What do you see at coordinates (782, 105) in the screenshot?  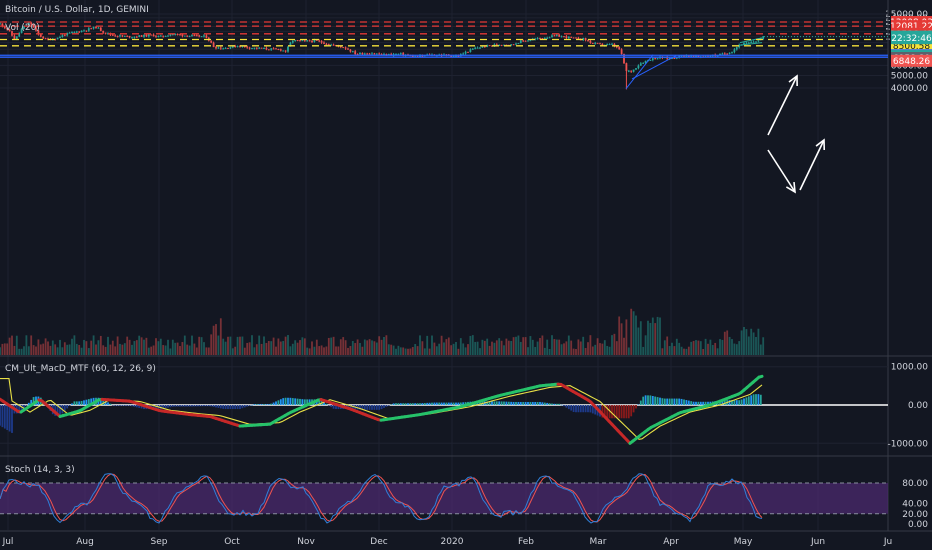 I see `arrow-up-scenario` at bounding box center [782, 105].